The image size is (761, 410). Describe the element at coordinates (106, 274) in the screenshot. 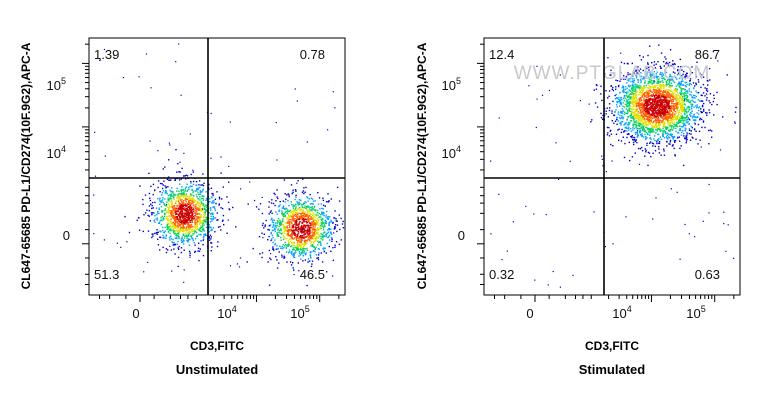

I see `quadrant-lower-left: 51.3` at that location.